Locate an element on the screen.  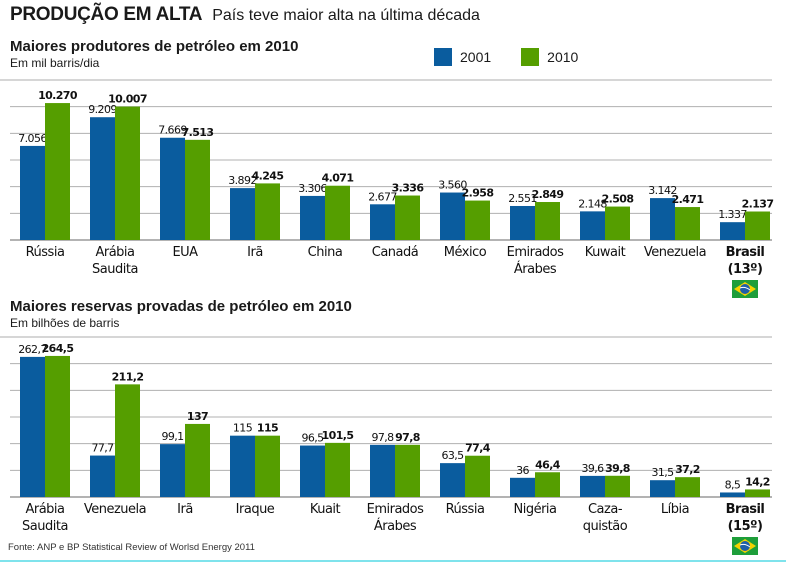
category-label: Caza- is located at coordinates (605, 509).